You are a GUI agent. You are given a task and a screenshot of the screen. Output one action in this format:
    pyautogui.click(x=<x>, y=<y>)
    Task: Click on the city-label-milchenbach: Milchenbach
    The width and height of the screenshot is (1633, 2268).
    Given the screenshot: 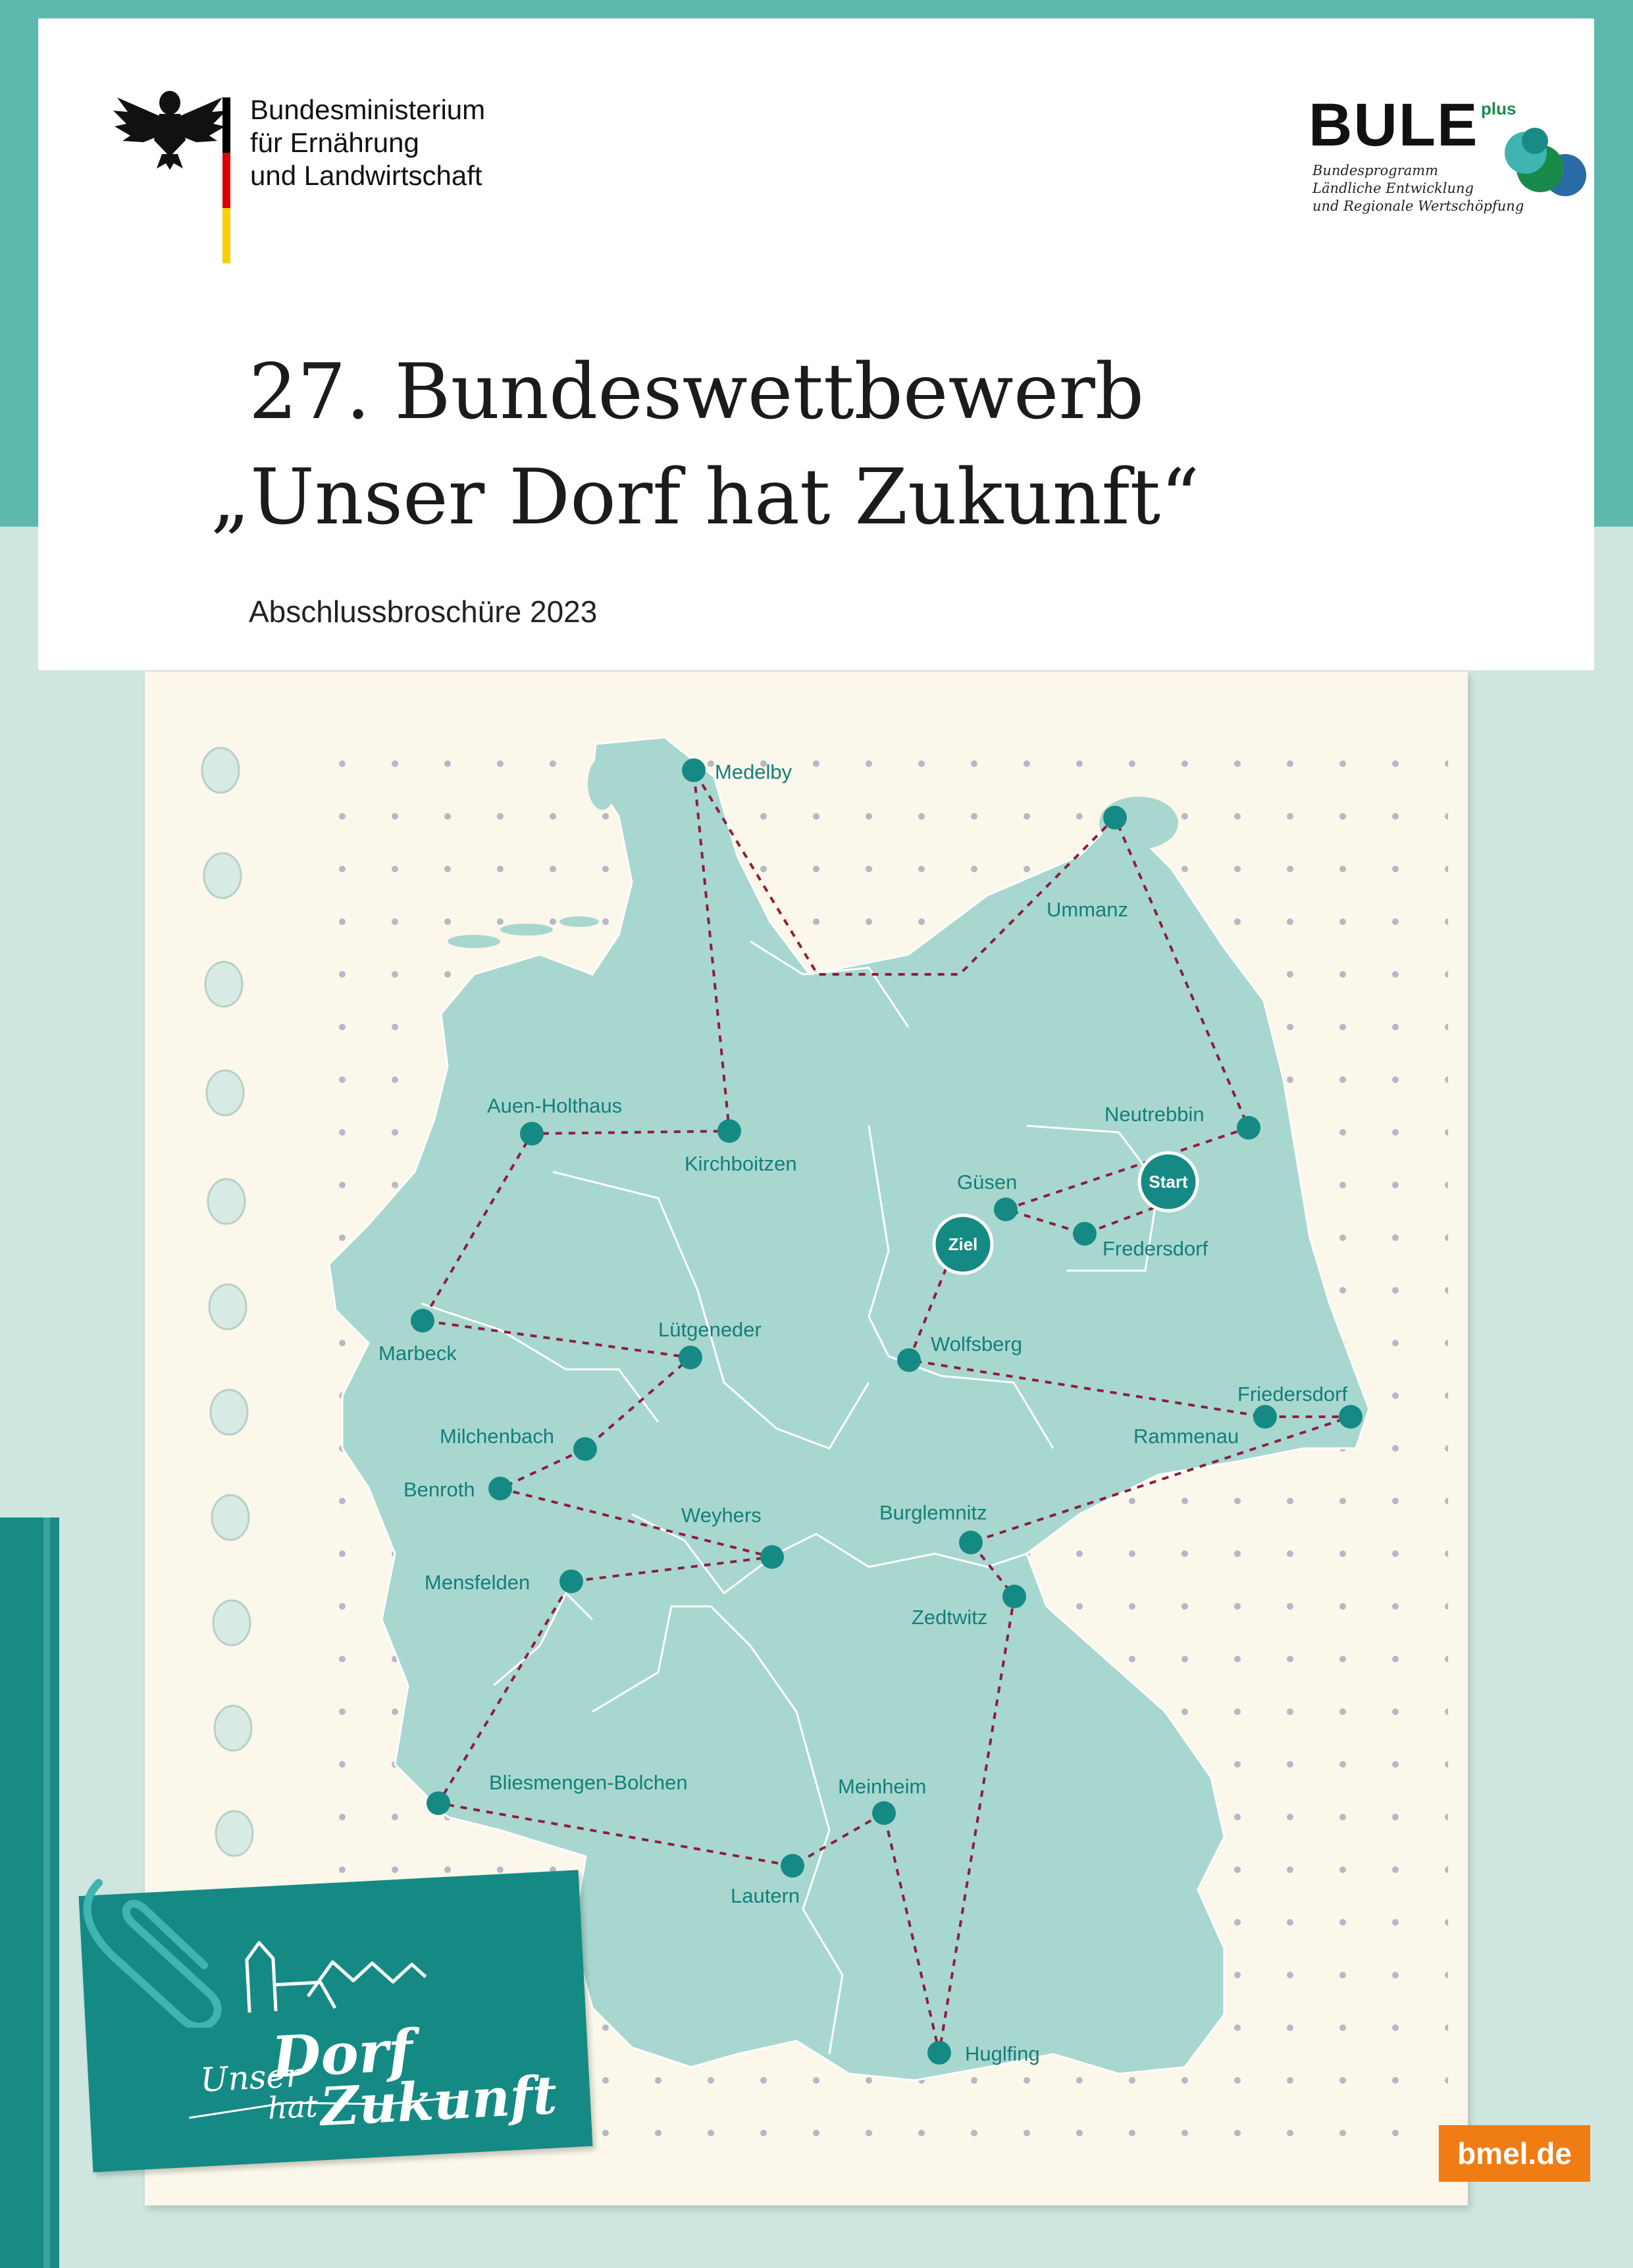 What is the action you would take?
    pyautogui.click(x=497, y=1436)
    